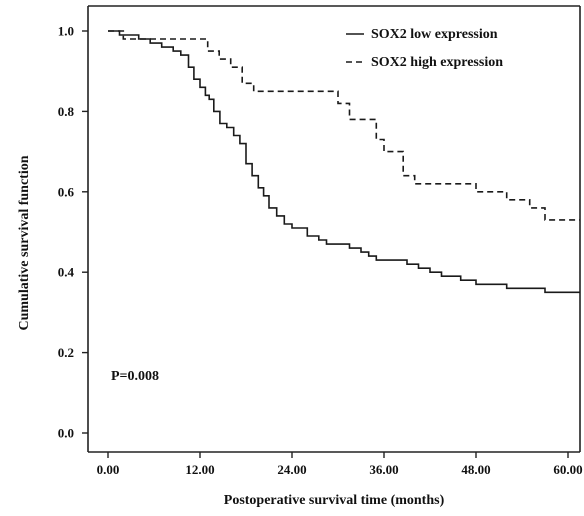 This screenshot has width=584, height=516. I want to click on y-axis-title: Cumulative survival function, so click(24, 242).